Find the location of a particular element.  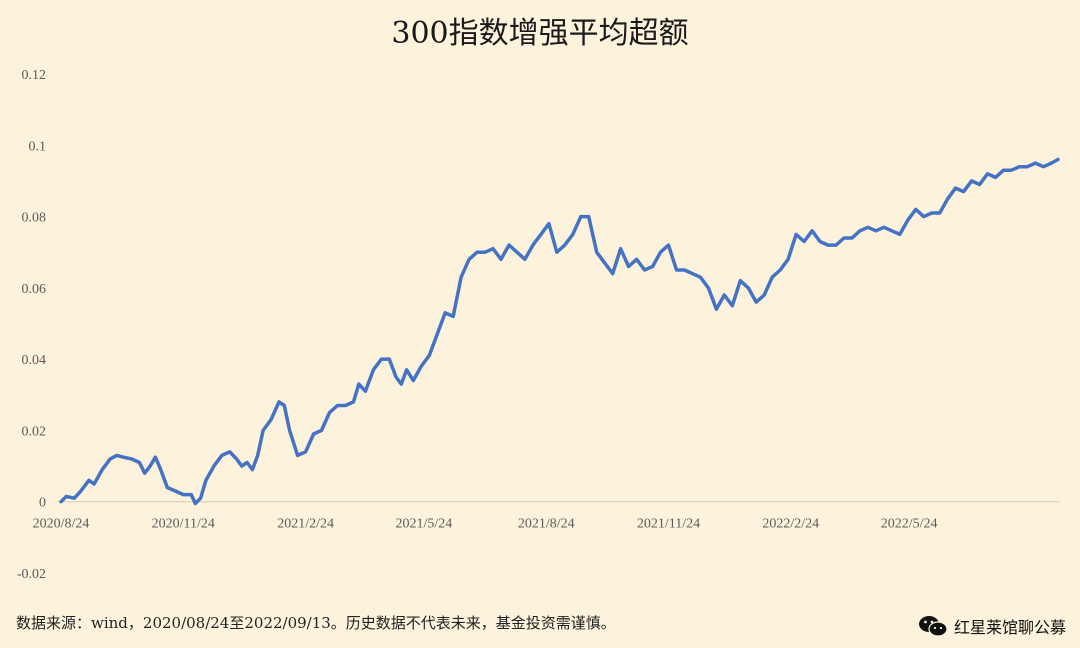

x-tick-label: 2022/5/24 is located at coordinates (909, 524).